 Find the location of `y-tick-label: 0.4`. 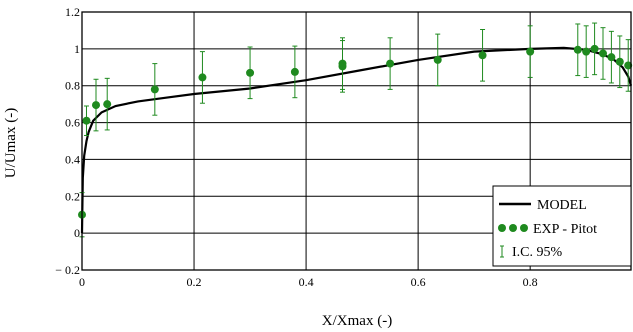

y-tick-label: 0.4 is located at coordinates (72, 159).